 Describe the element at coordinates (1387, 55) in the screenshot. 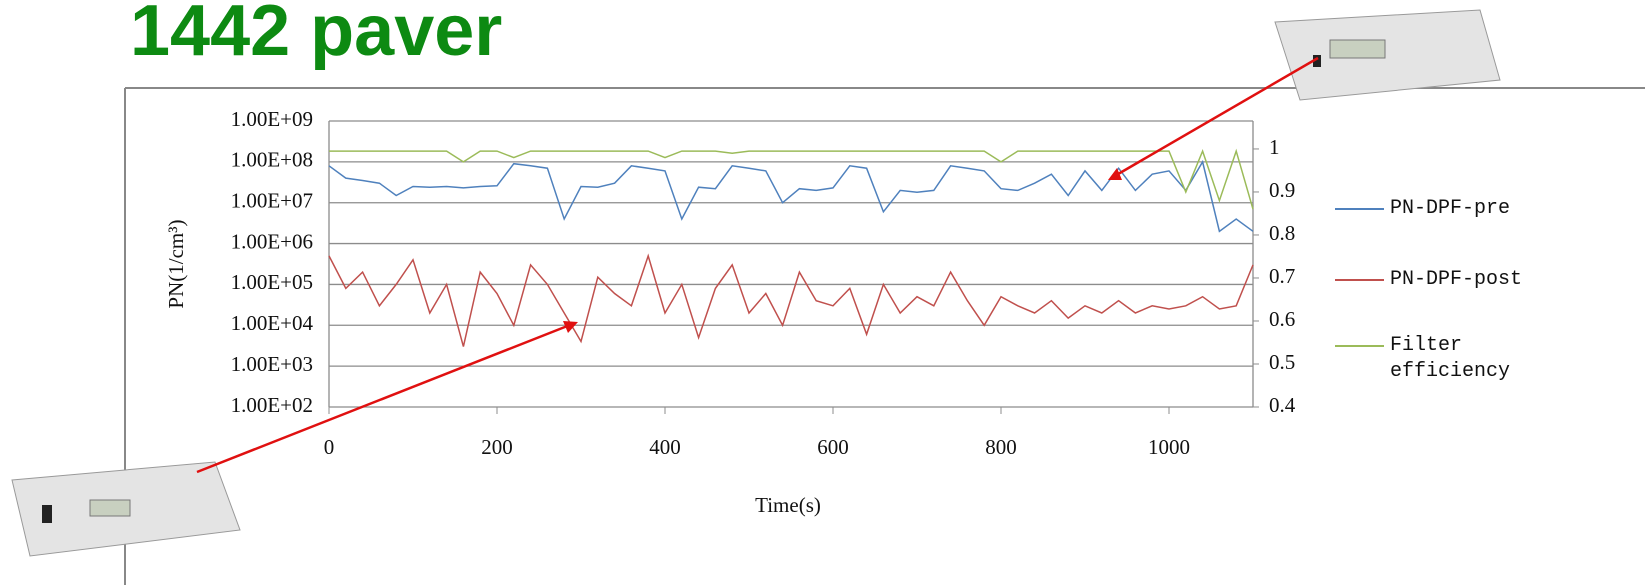

I see `device-top` at that location.